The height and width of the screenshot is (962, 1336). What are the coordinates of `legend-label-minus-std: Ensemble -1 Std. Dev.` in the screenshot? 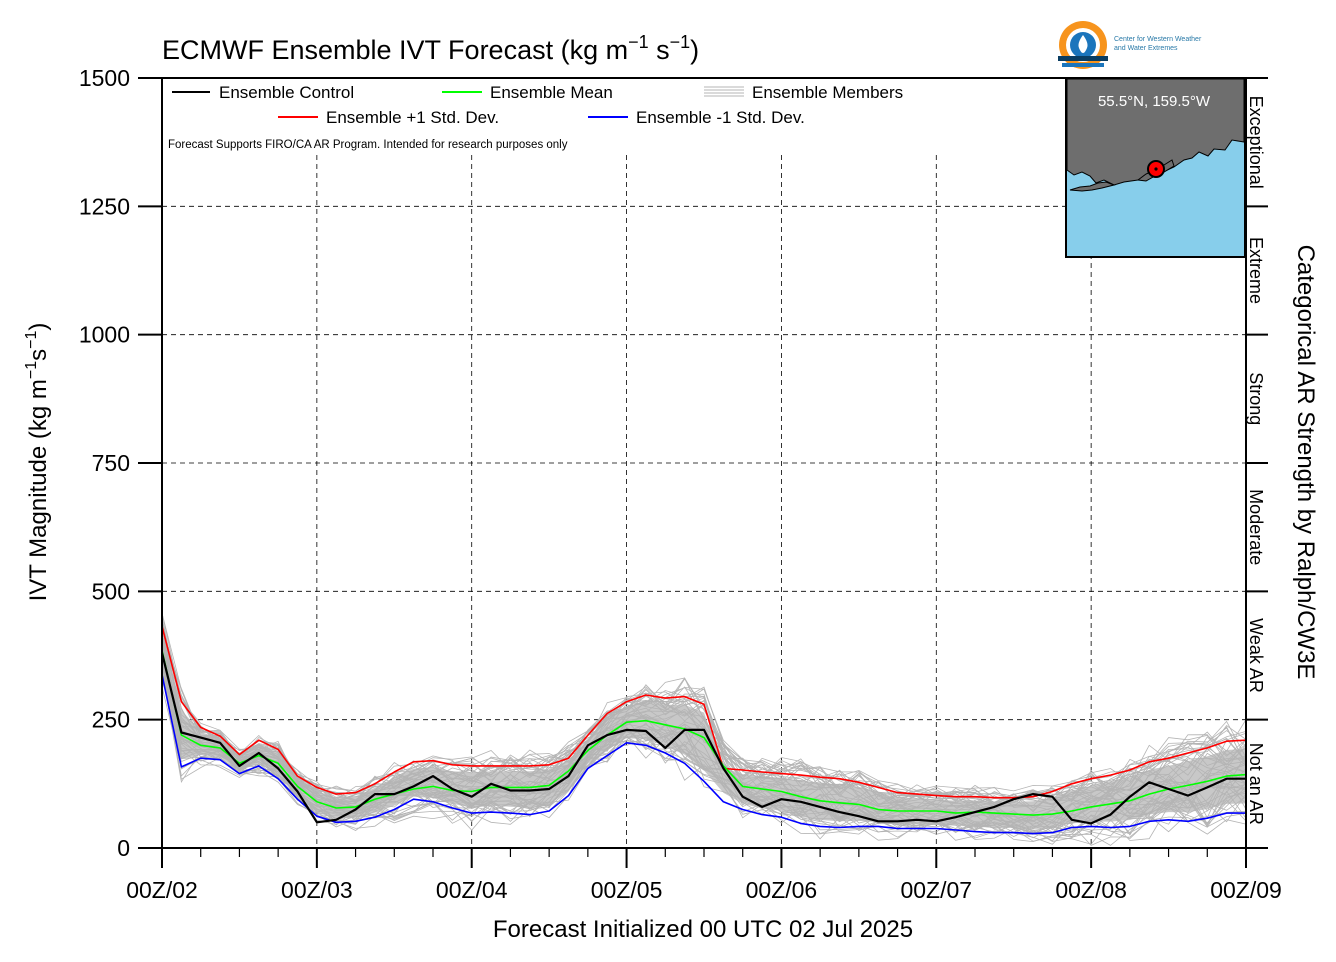 It's located at (720, 117).